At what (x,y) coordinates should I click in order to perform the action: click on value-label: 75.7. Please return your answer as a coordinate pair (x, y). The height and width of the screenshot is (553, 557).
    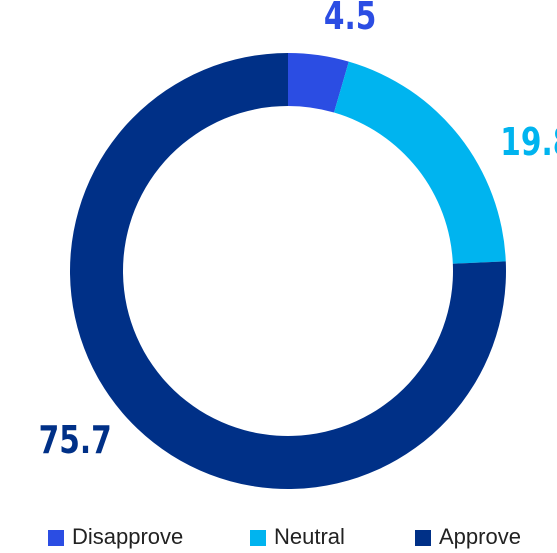
    Looking at the image, I should click on (75, 440).